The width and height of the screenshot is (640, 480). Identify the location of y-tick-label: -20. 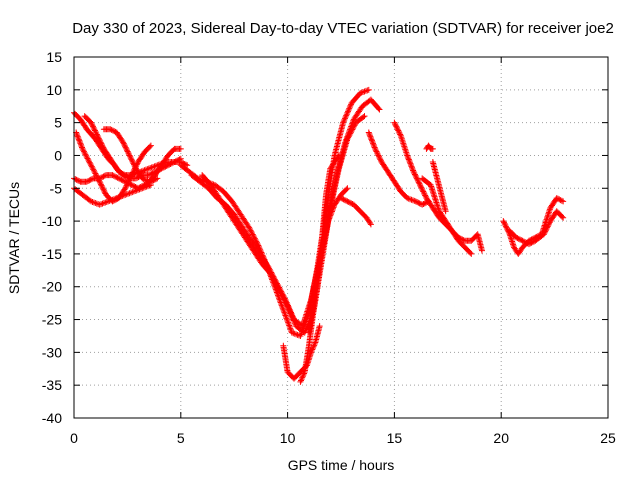
(52, 287).